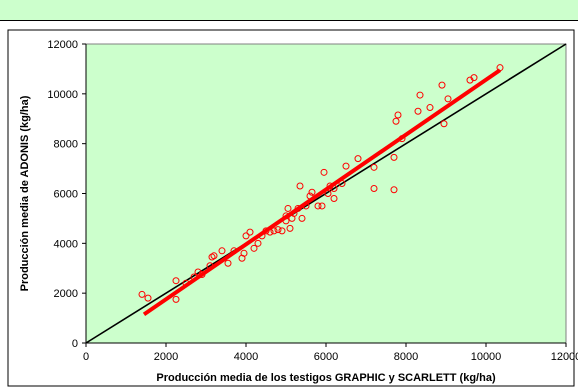 The width and height of the screenshot is (578, 388). I want to click on y-tick-label: 8000, so click(66, 145).